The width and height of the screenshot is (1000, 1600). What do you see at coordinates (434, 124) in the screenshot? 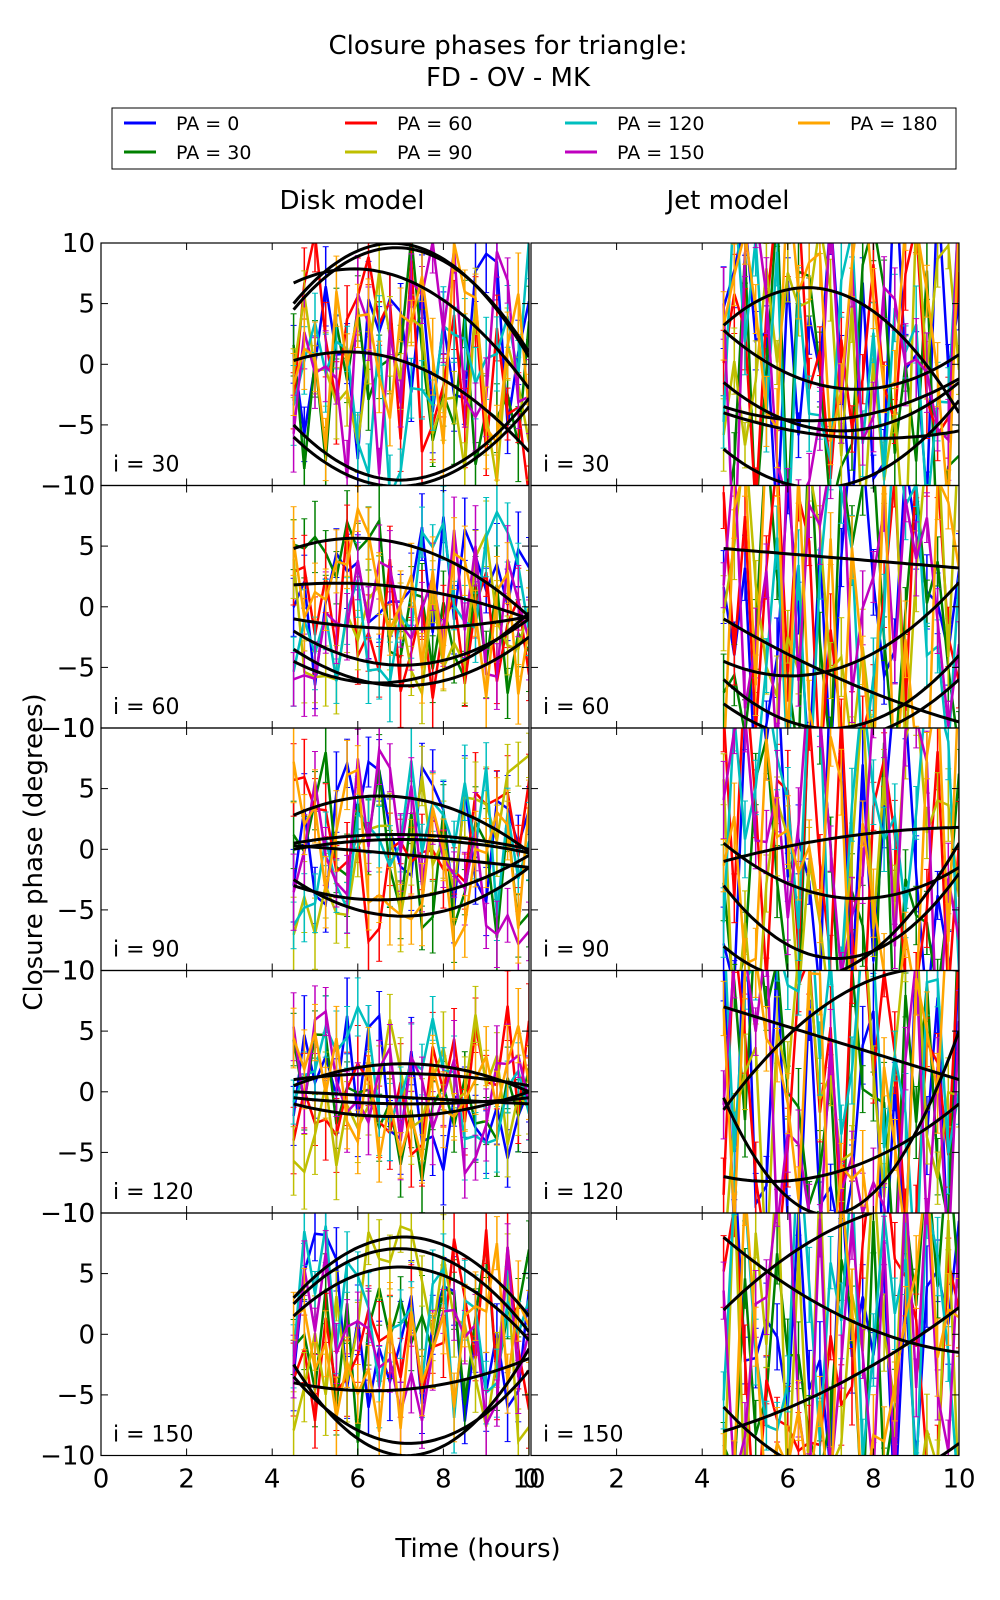
I see `legend-label: PA = 60` at bounding box center [434, 124].